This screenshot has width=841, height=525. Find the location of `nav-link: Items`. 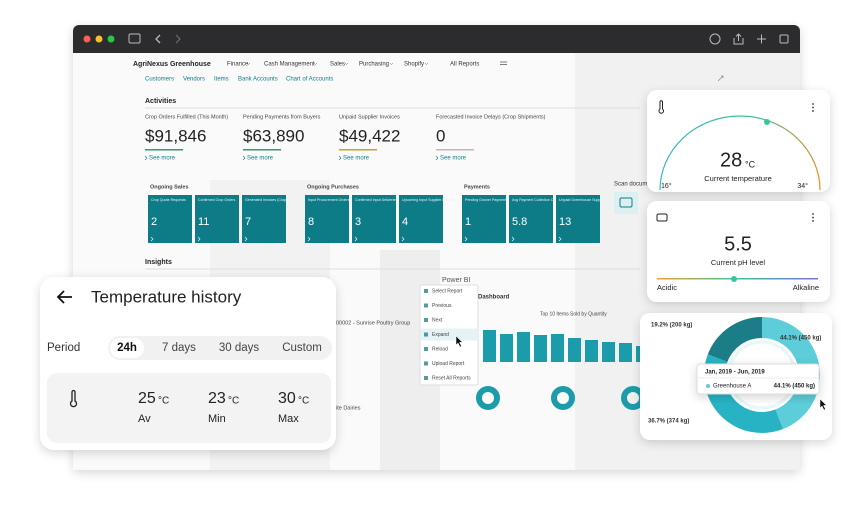

nav-link: Items is located at coordinates (221, 80).